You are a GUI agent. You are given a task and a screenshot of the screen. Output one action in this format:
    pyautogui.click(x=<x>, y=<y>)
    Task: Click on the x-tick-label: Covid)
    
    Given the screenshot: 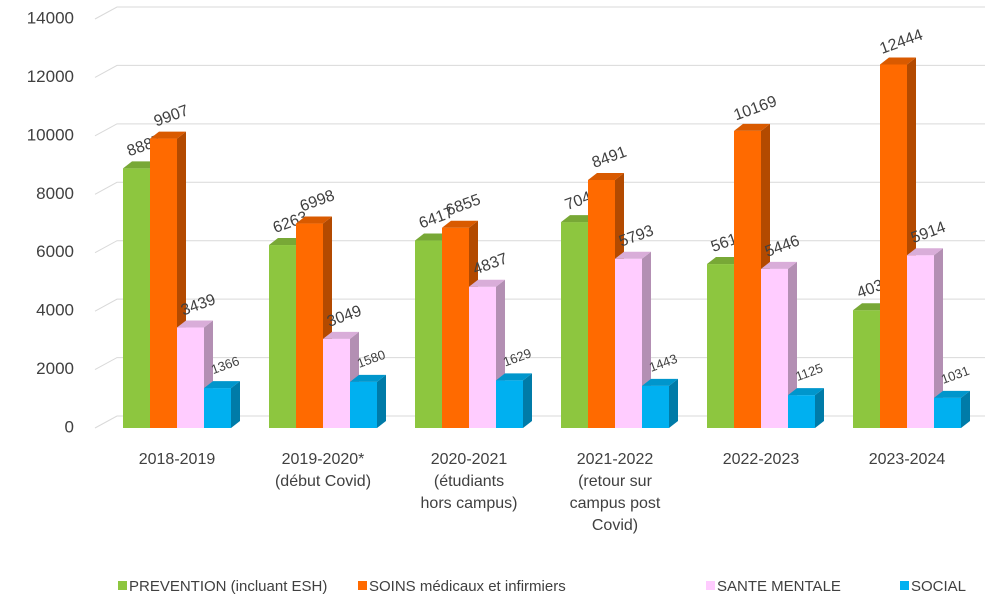 What is the action you would take?
    pyautogui.click(x=615, y=525)
    